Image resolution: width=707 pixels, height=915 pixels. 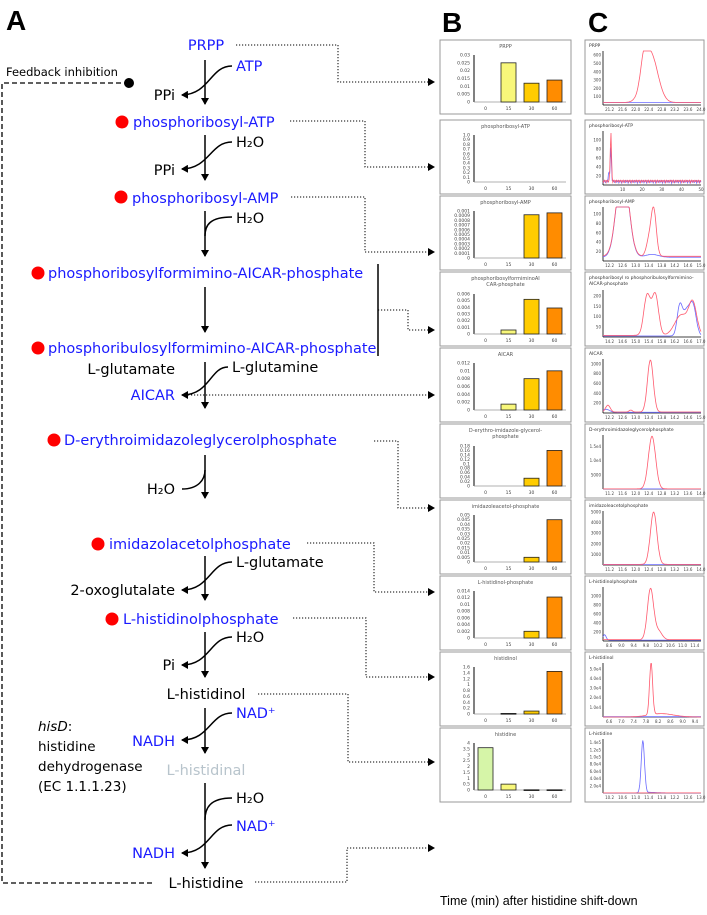 I want to click on x-tick-label: 7.4, so click(x=633, y=721).